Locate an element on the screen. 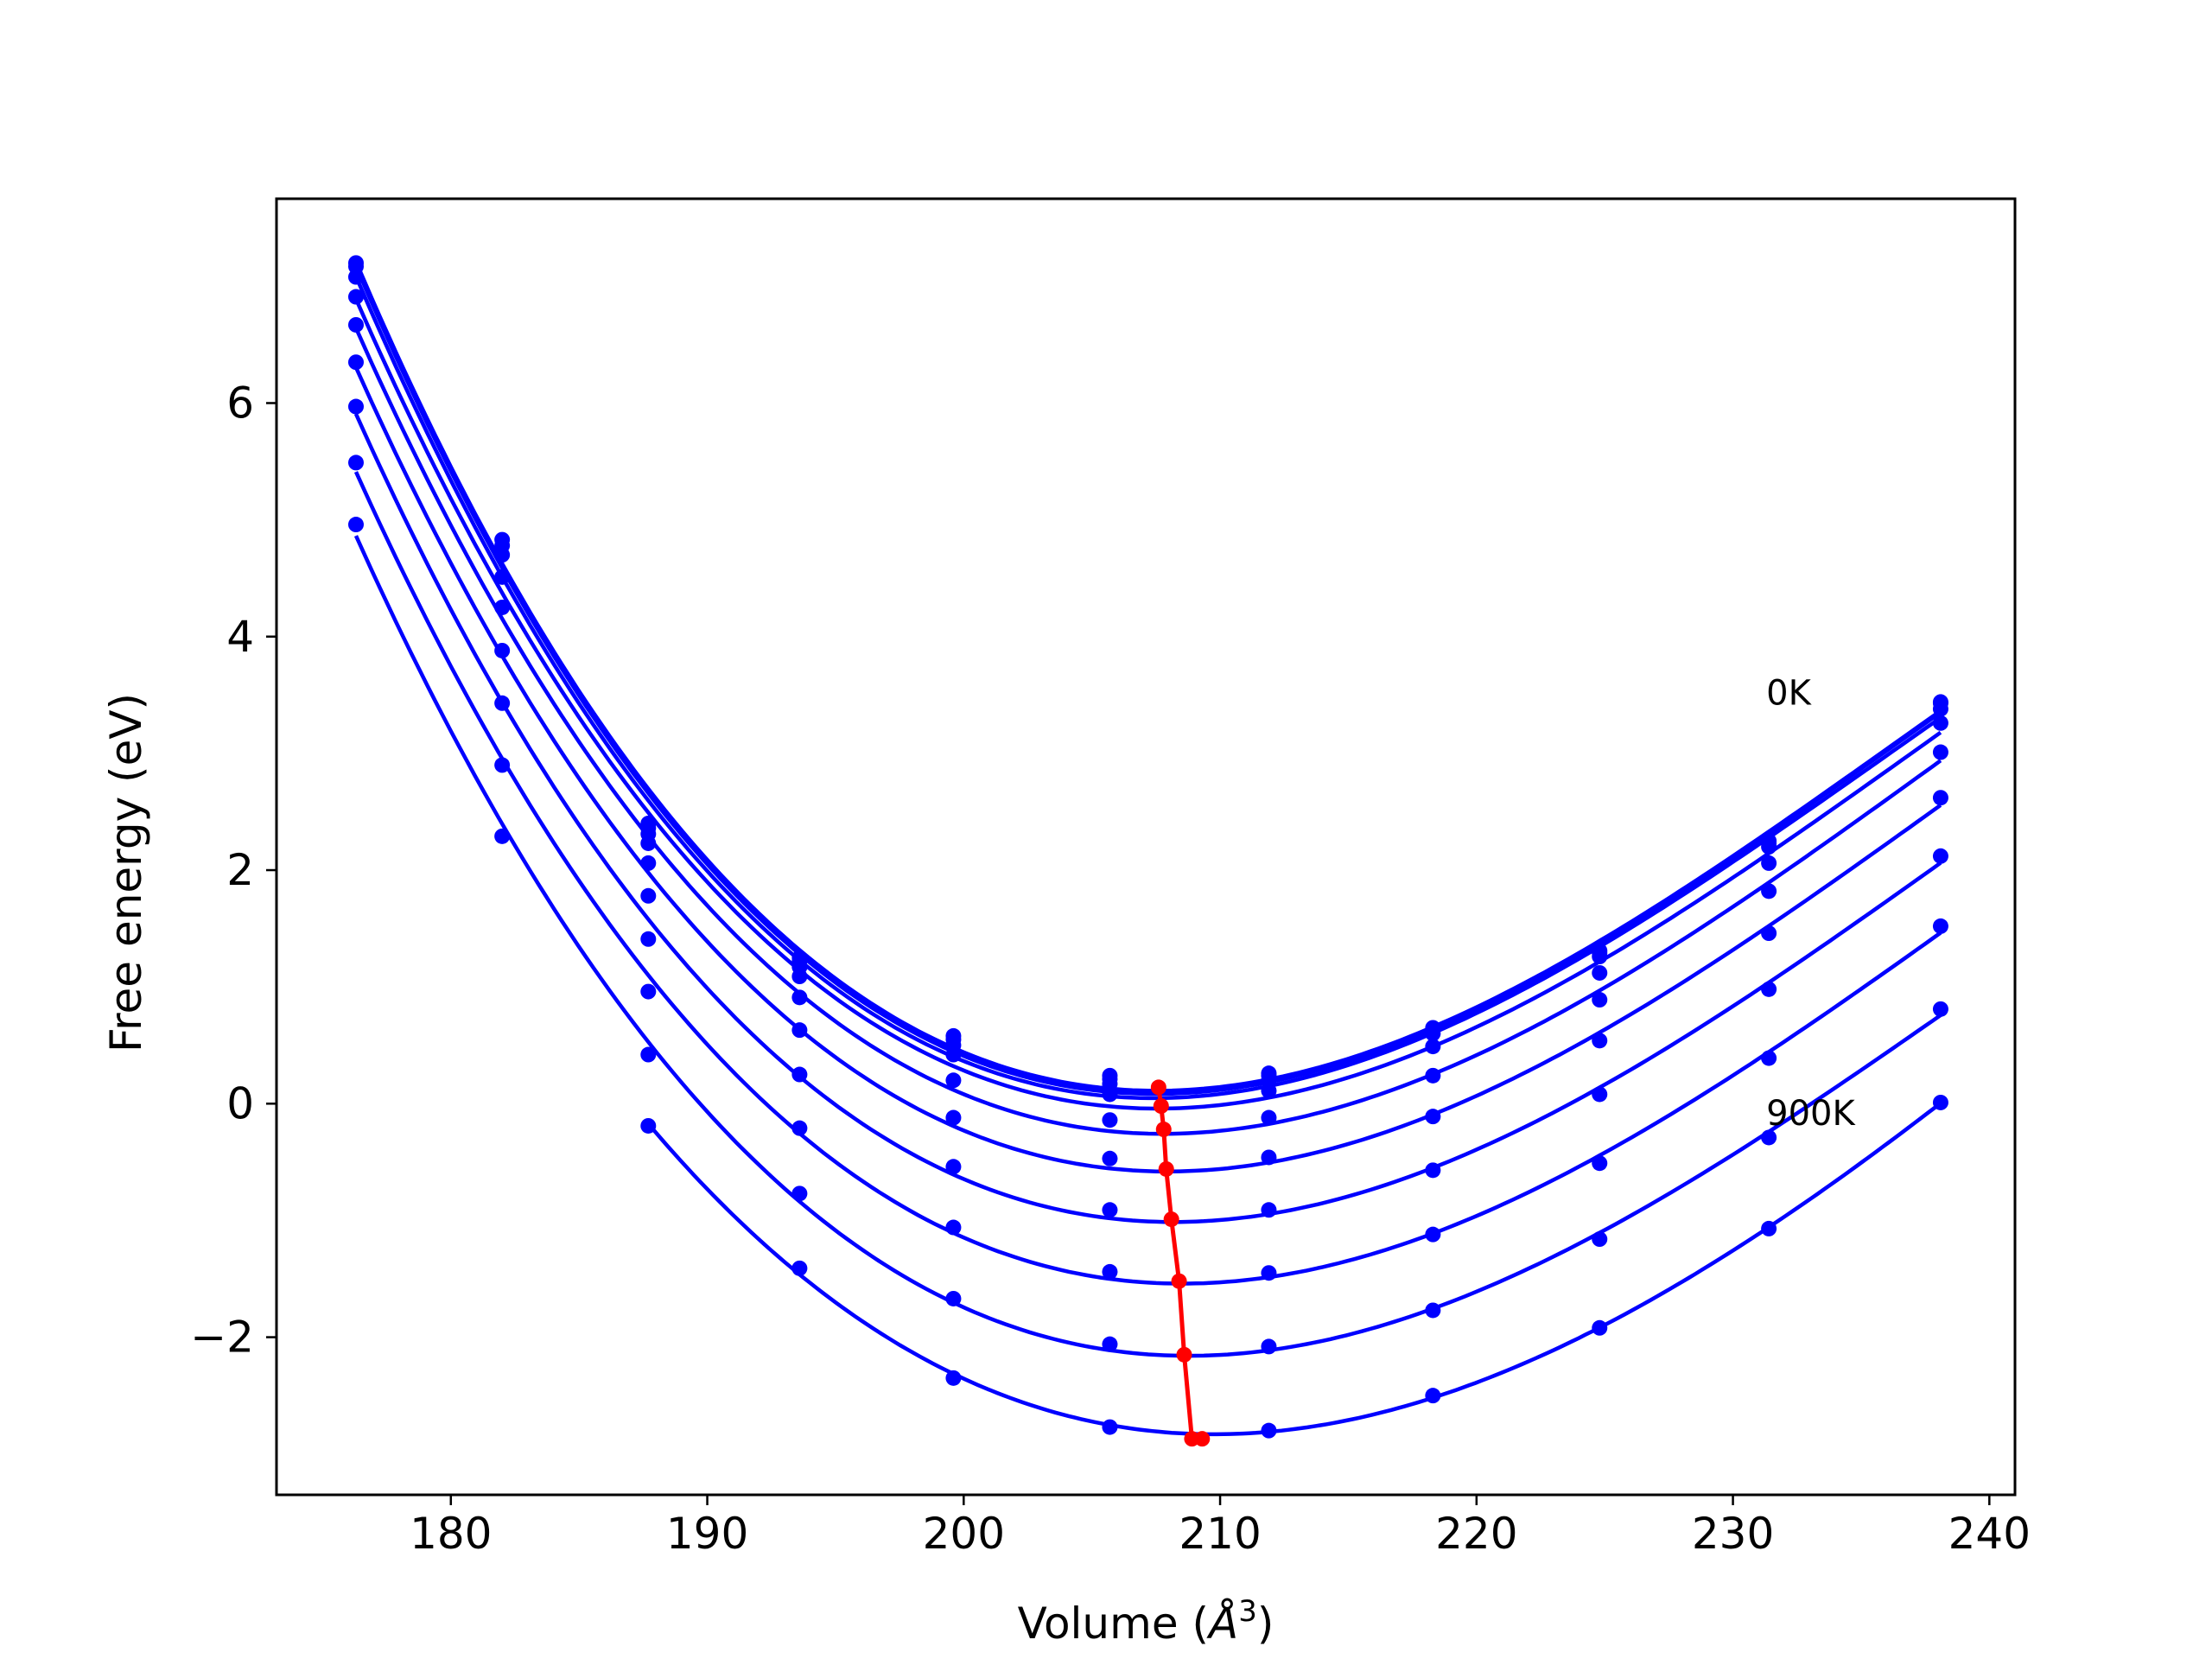 This screenshot has width=2212, height=1659. x-tick-label: 200 is located at coordinates (964, 1534).